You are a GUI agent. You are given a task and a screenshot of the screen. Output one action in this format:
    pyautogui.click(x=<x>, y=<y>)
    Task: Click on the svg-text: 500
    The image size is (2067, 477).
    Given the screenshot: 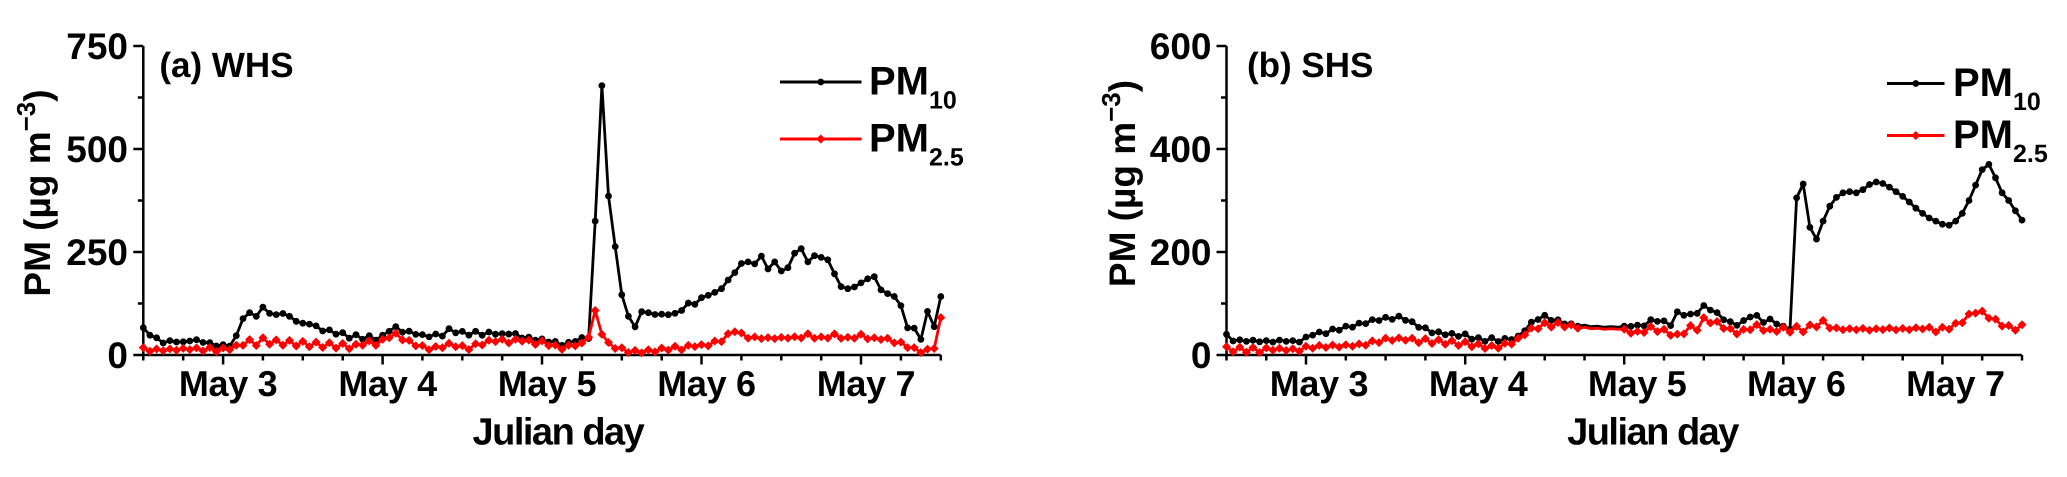 What is the action you would take?
    pyautogui.click(x=97, y=149)
    